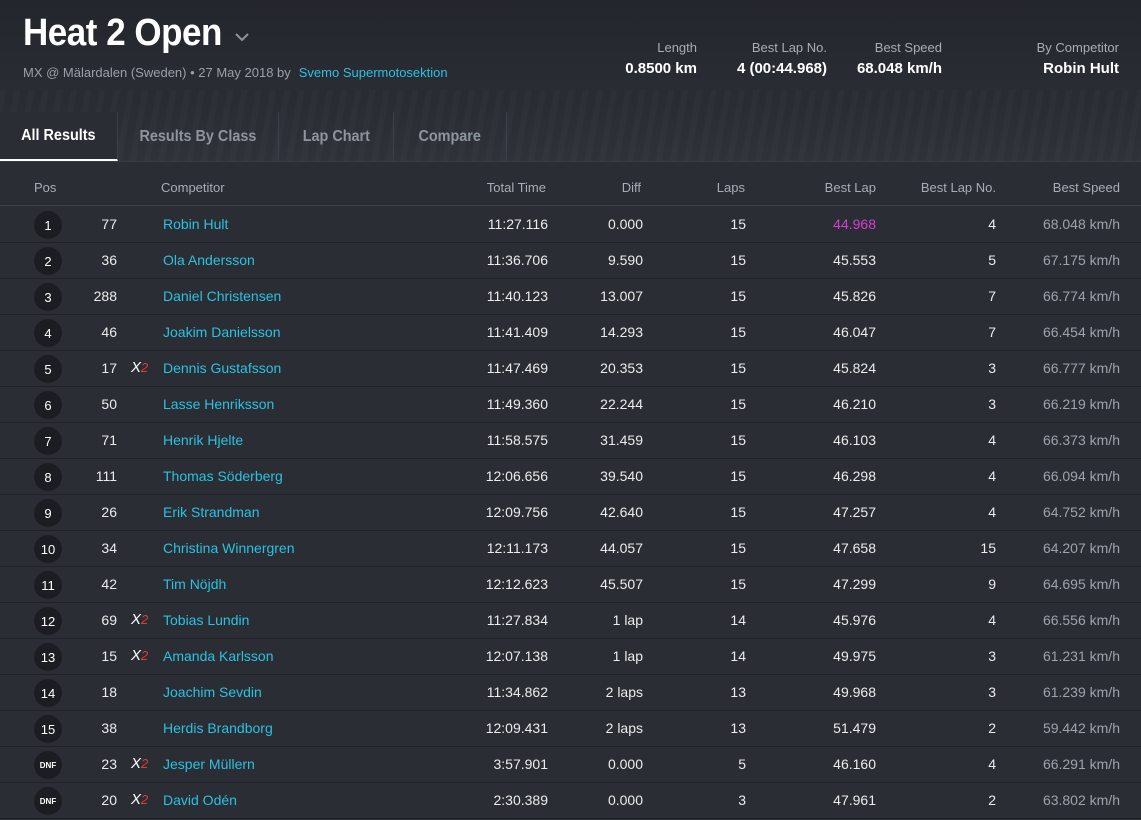 Image resolution: width=1141 pixels, height=820 pixels. What do you see at coordinates (45, 187) in the screenshot?
I see `column-header-pos: Pos` at bounding box center [45, 187].